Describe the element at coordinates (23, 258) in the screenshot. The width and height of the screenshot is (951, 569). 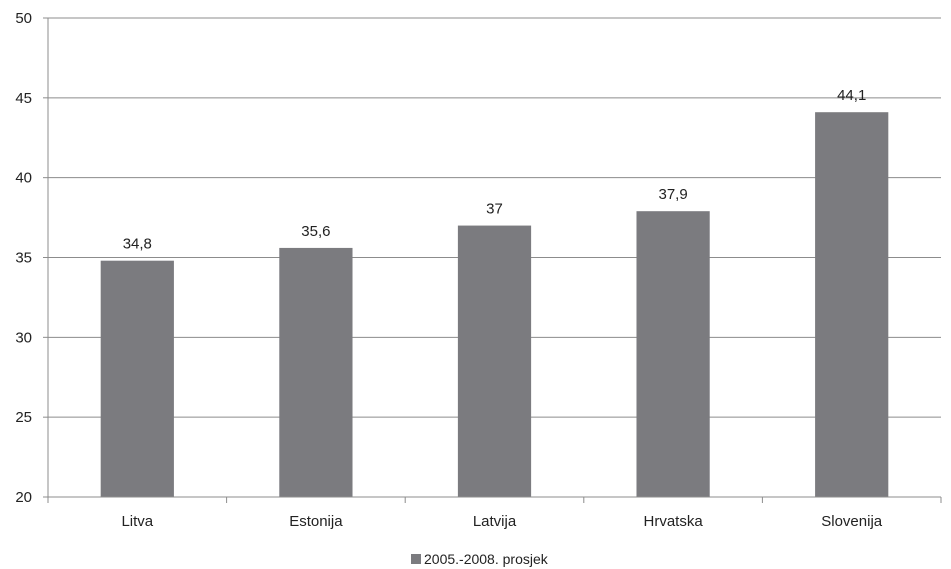
I see `y-tick-label: 35` at that location.